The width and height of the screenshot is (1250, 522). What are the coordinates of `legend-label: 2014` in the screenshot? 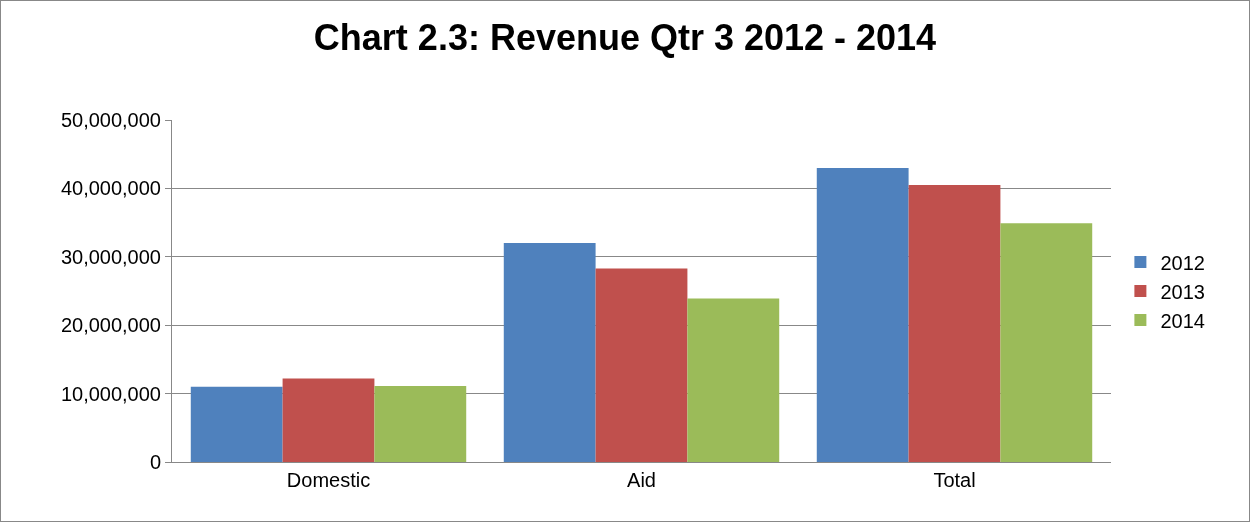 It's located at (1182, 320).